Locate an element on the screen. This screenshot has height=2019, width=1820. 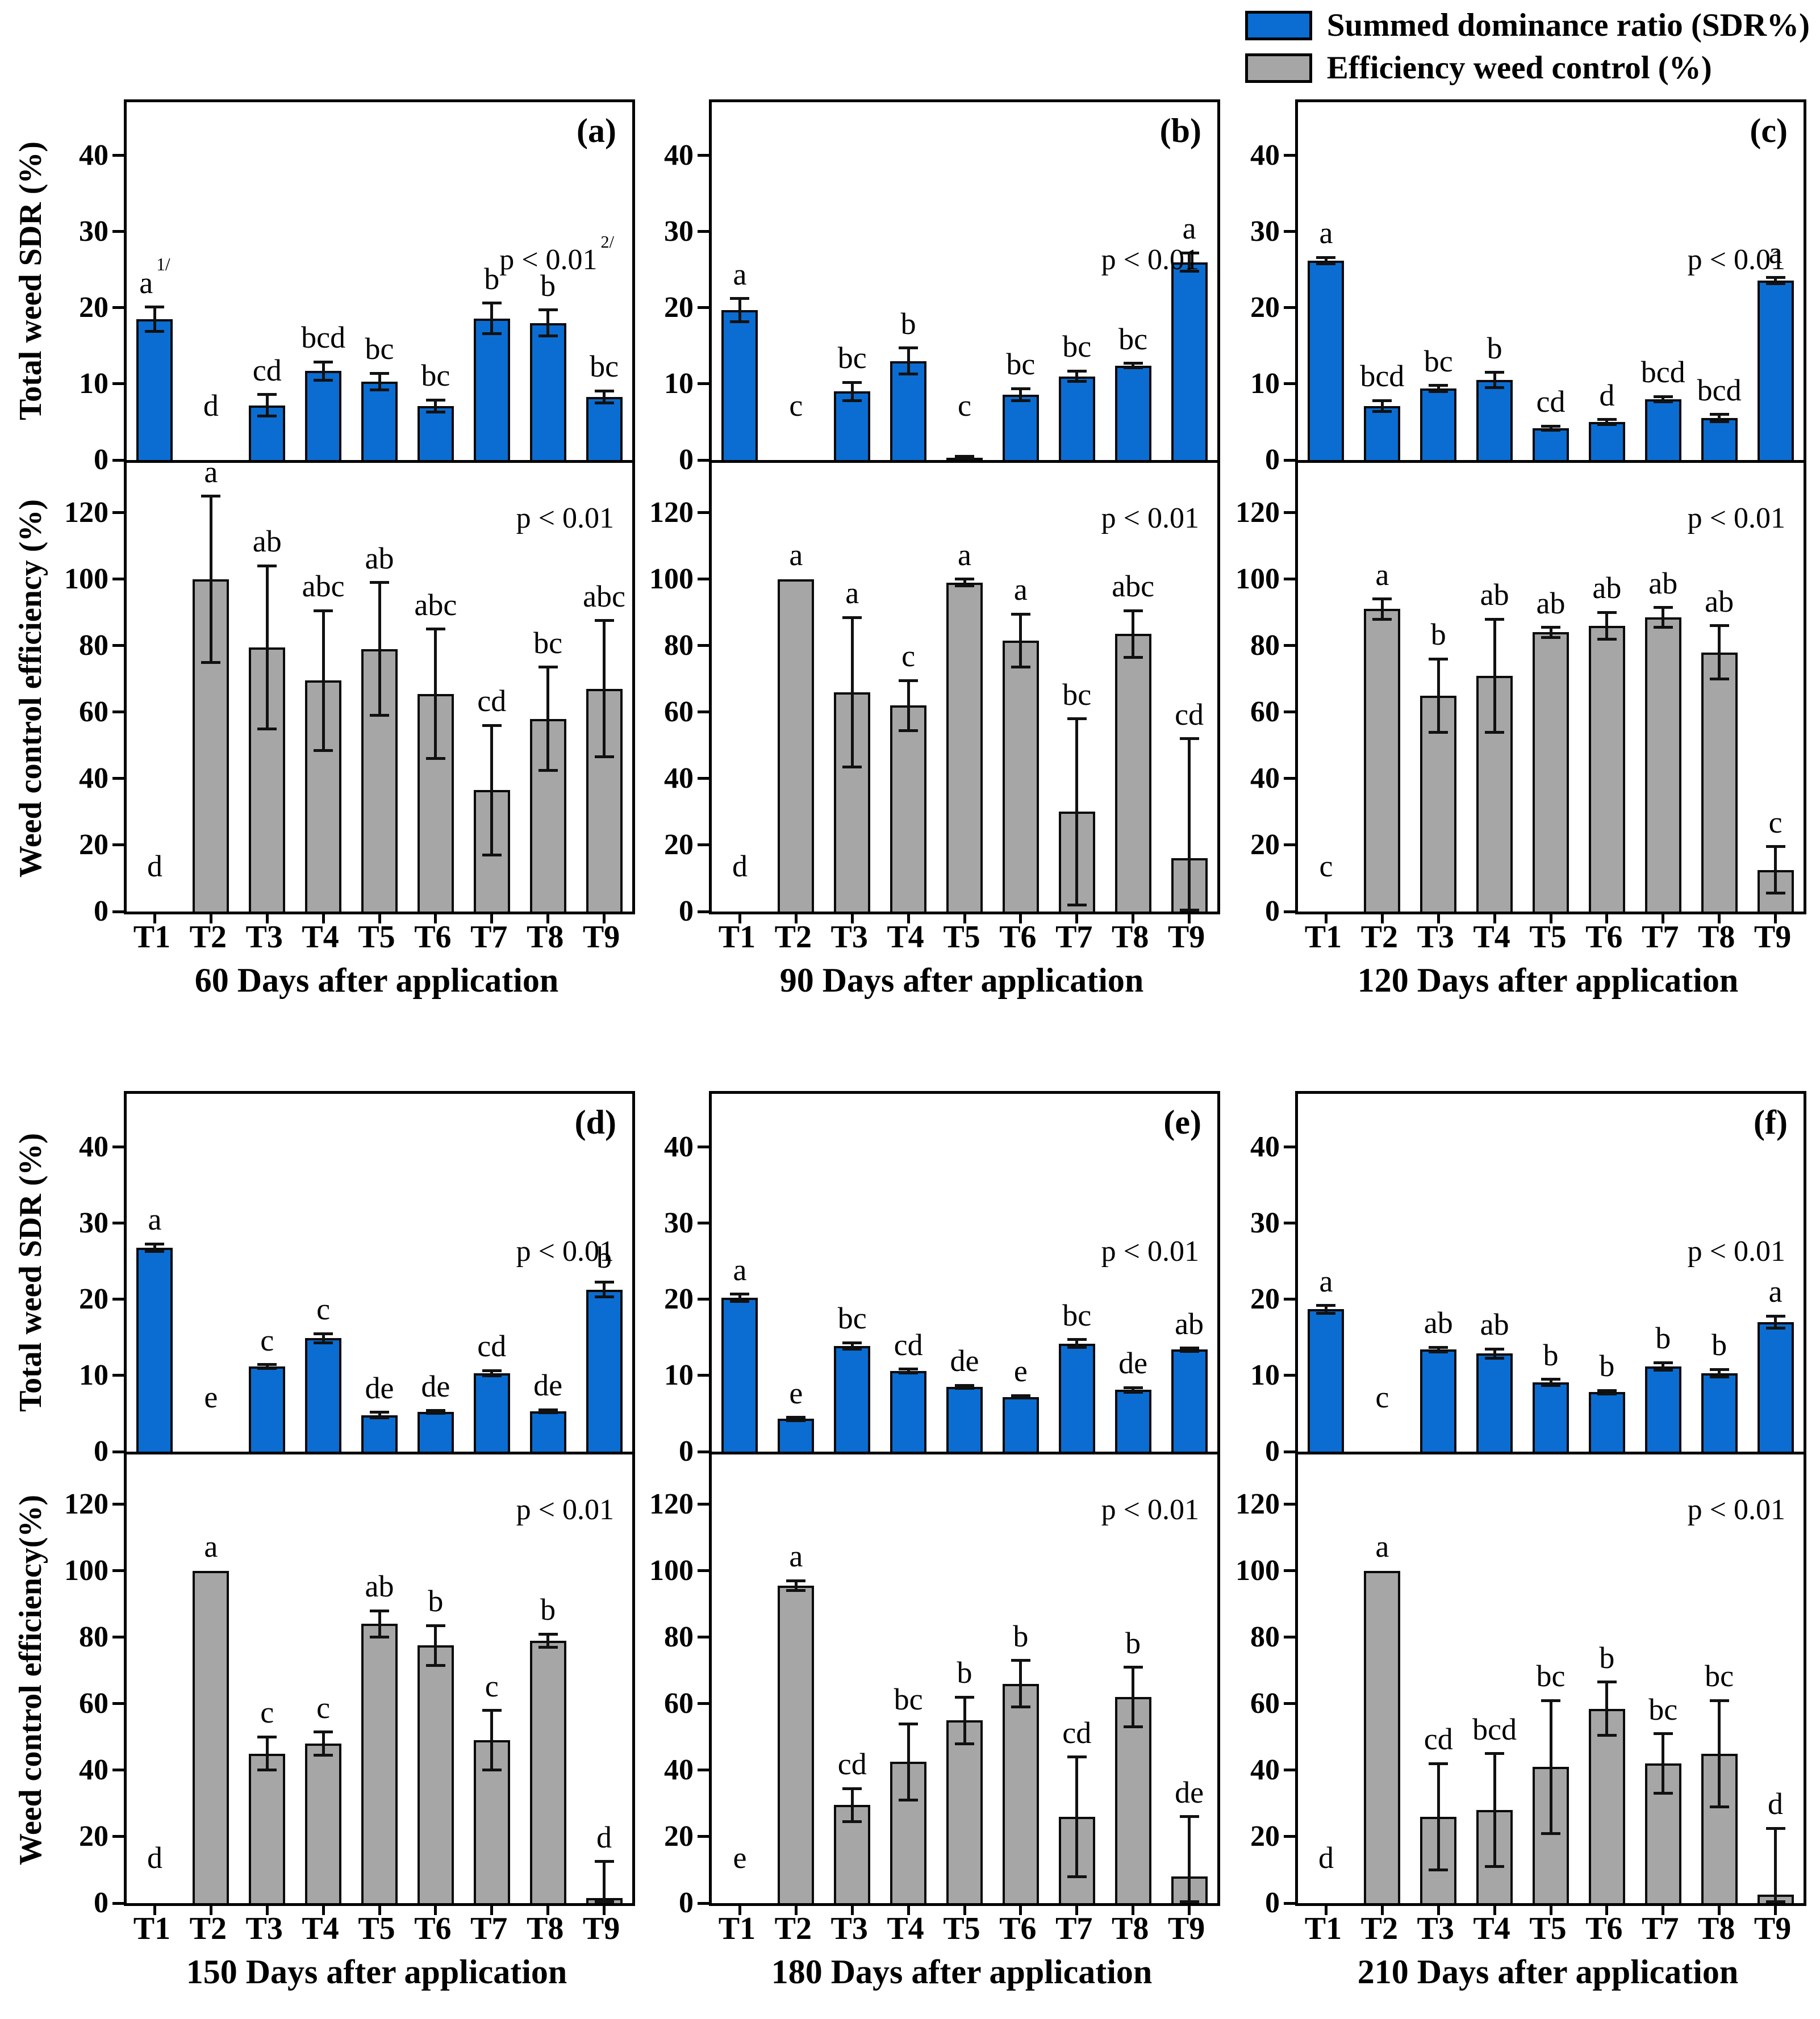
panel-d-wce-bar-T8 is located at coordinates (547, 1771).